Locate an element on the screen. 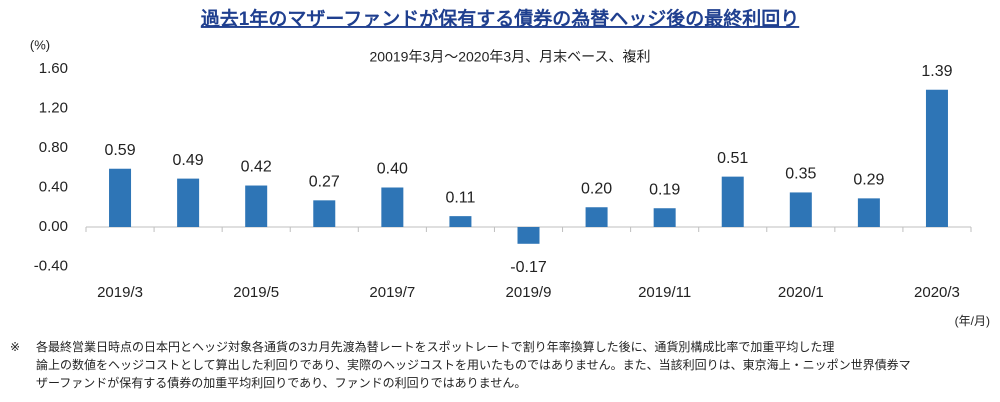 The image size is (1000, 402). value-label: 0.49 is located at coordinates (188, 160).